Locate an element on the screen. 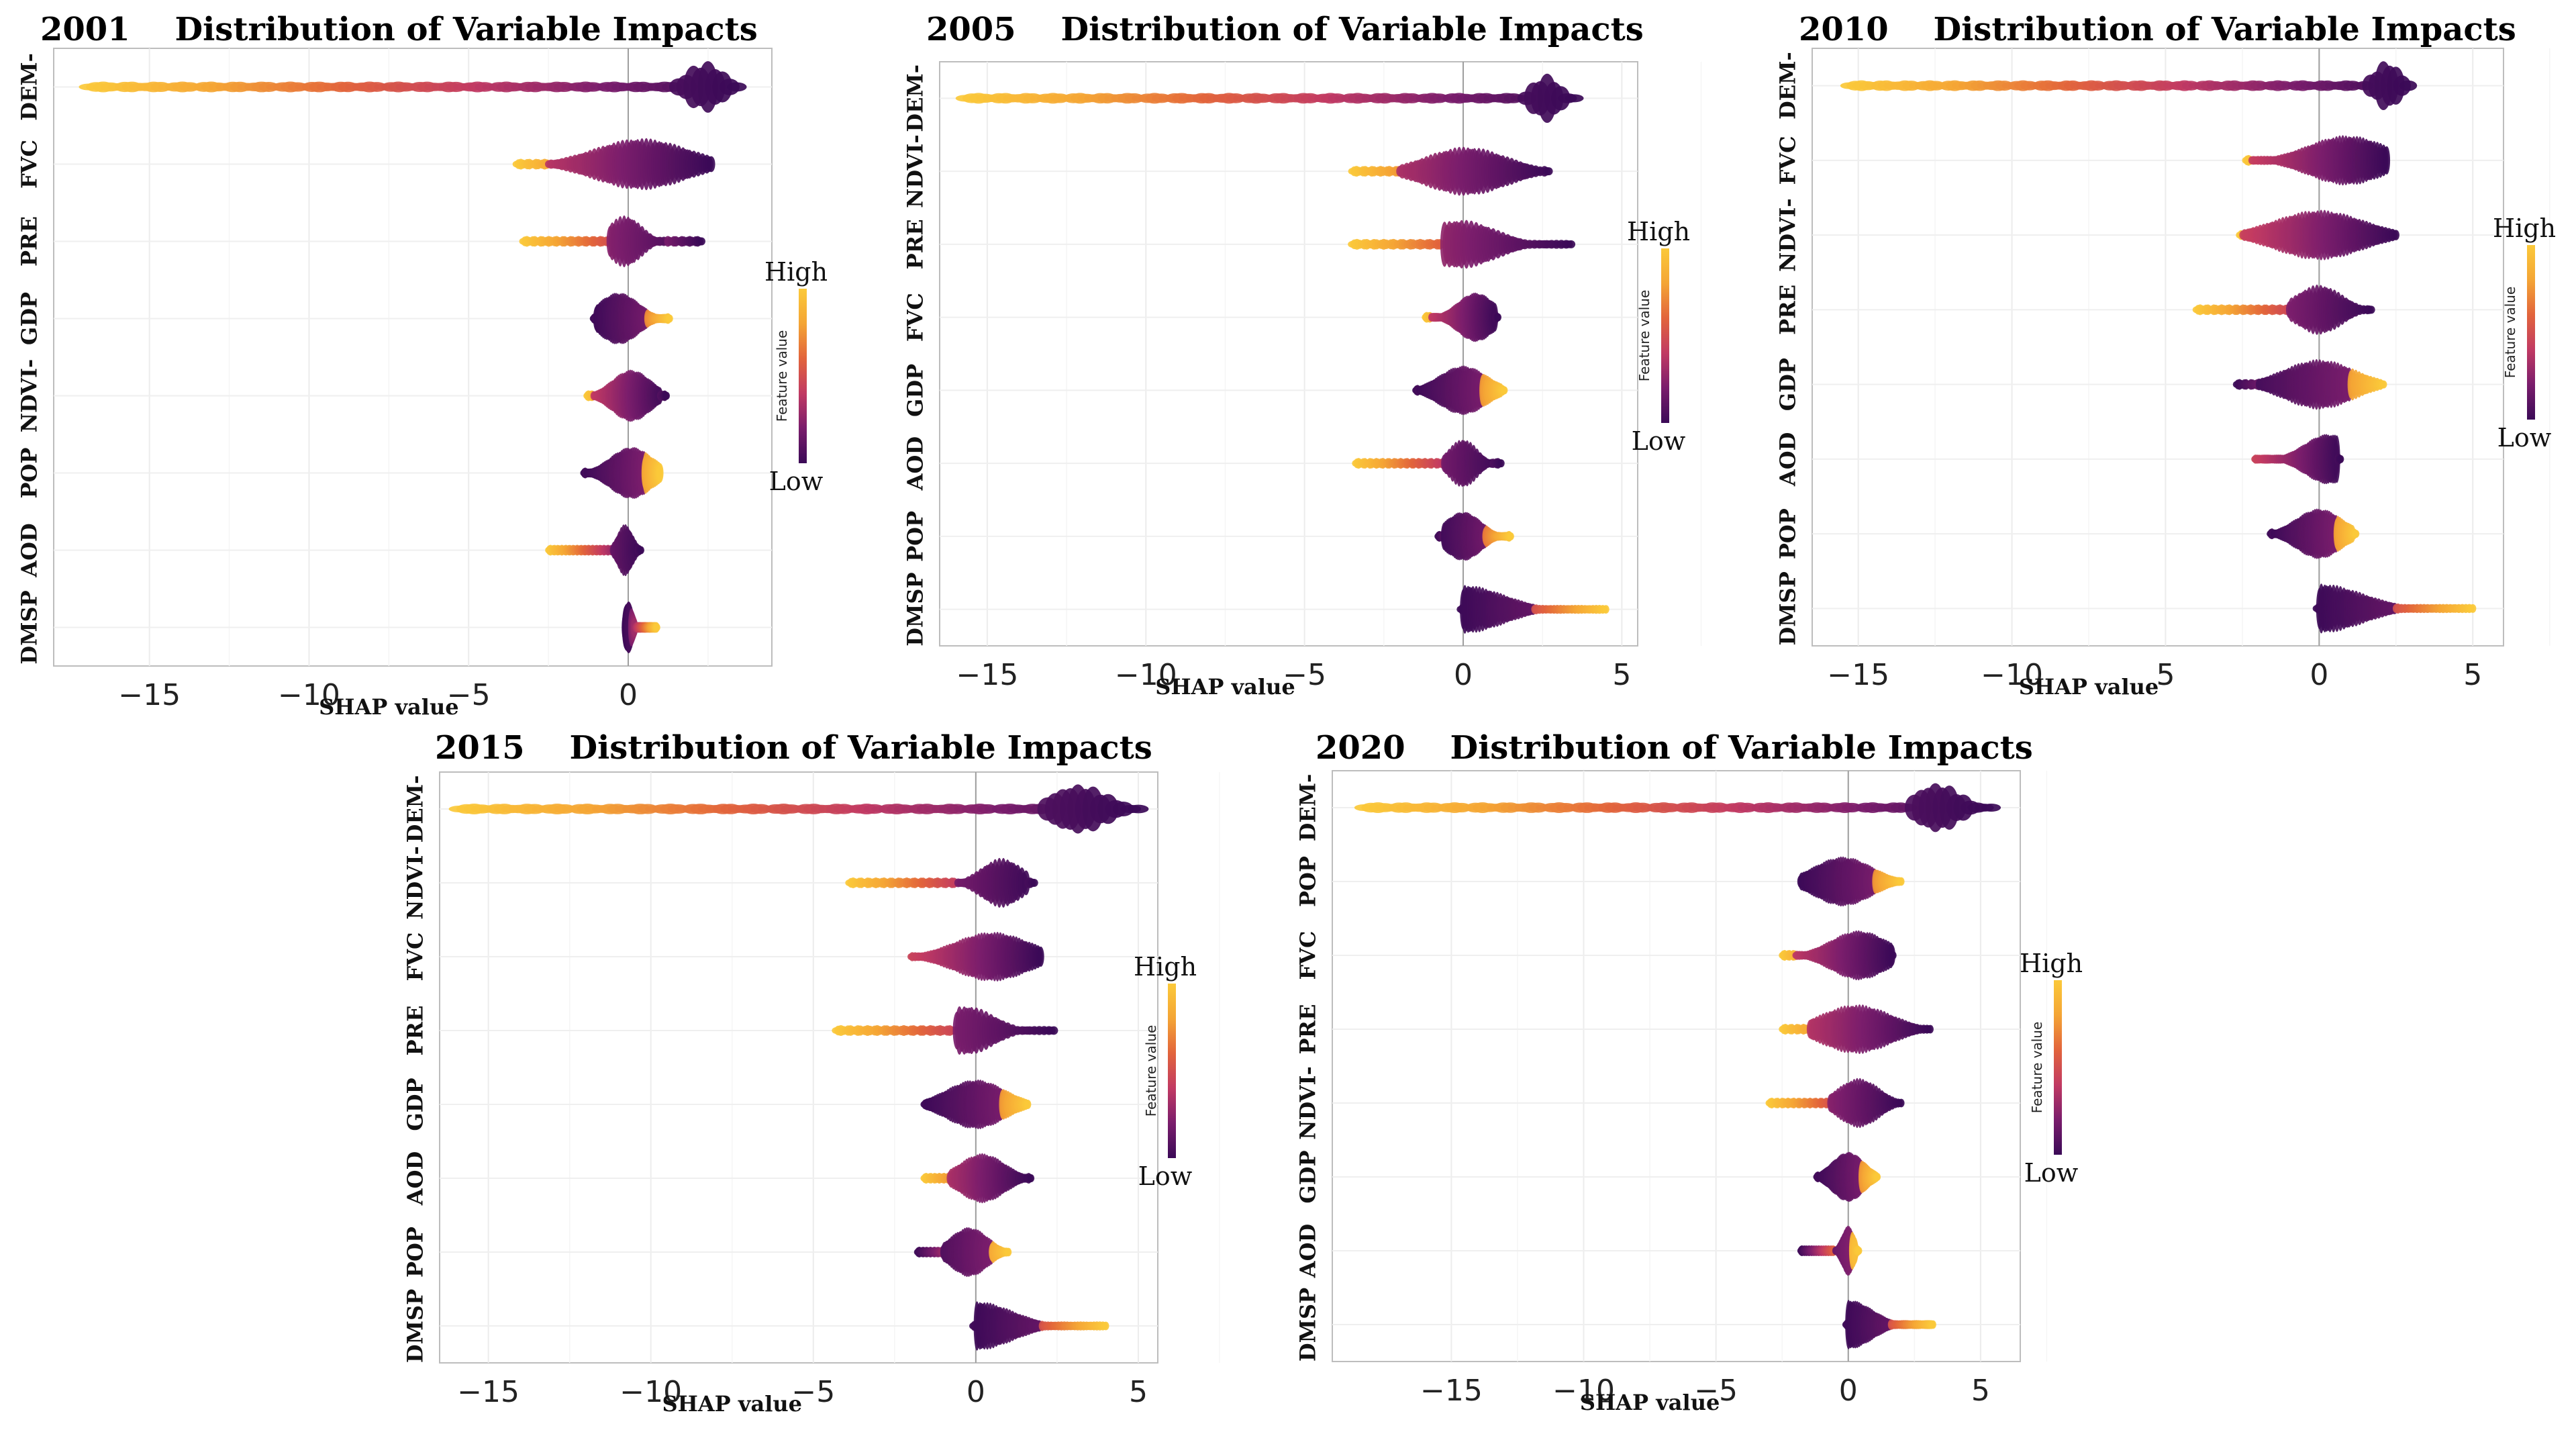  legend-colorbar is located at coordinates (2058, 1067).